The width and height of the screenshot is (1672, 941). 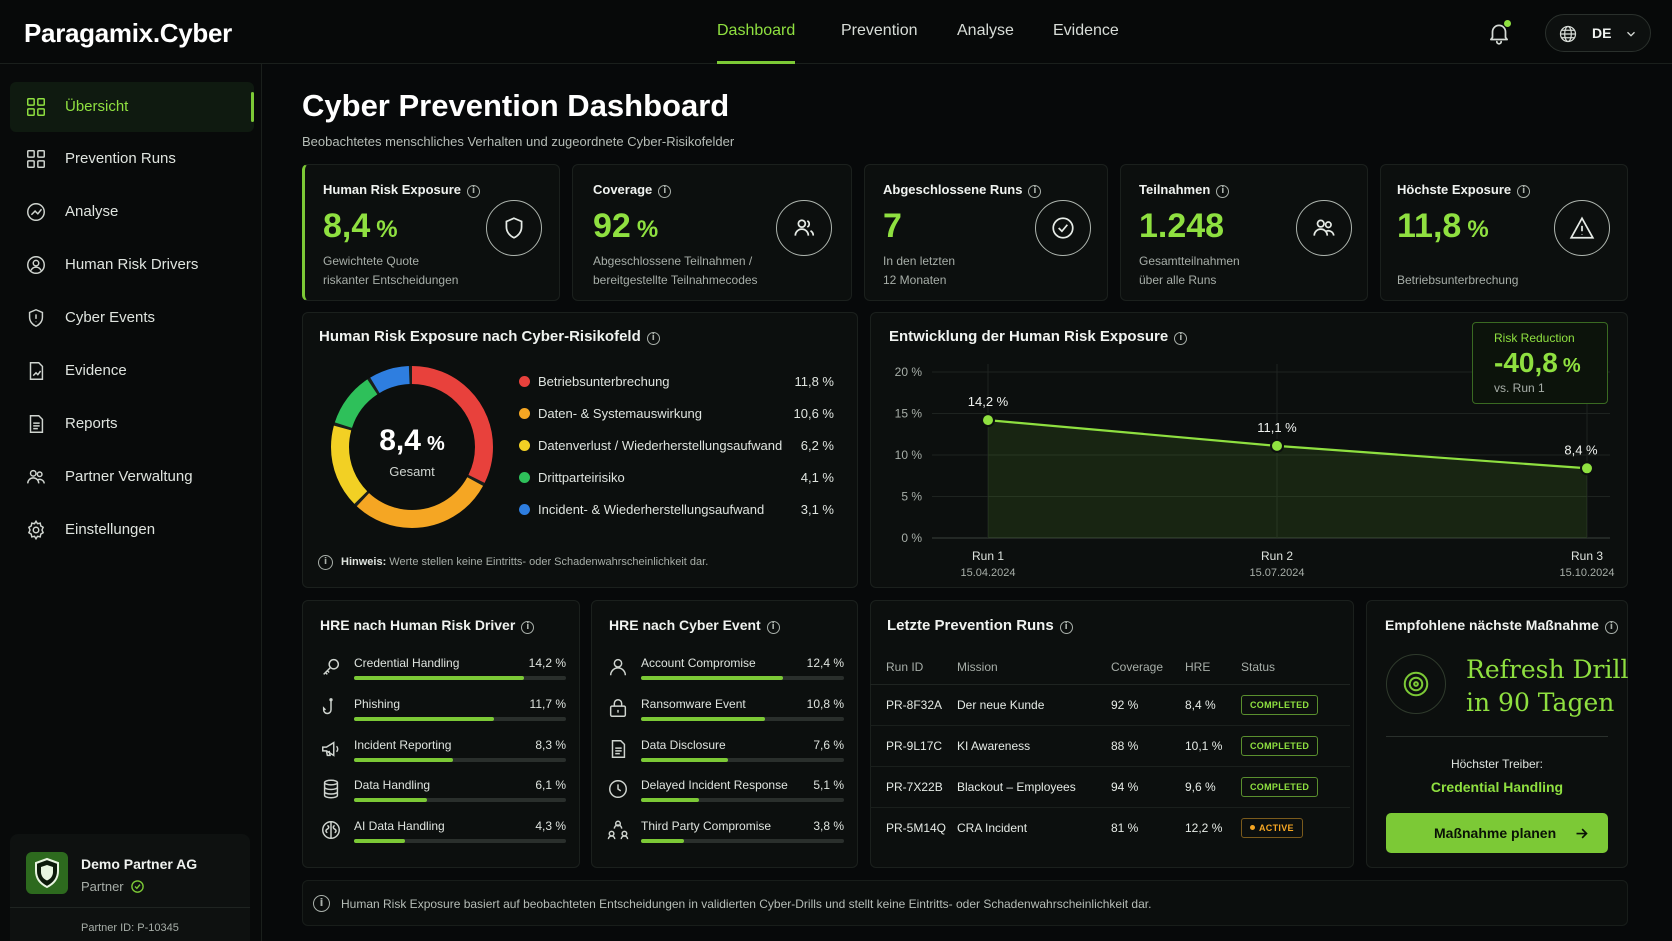 I want to click on driver-row: AI Data Handling 4,3 %, so click(x=443, y=833).